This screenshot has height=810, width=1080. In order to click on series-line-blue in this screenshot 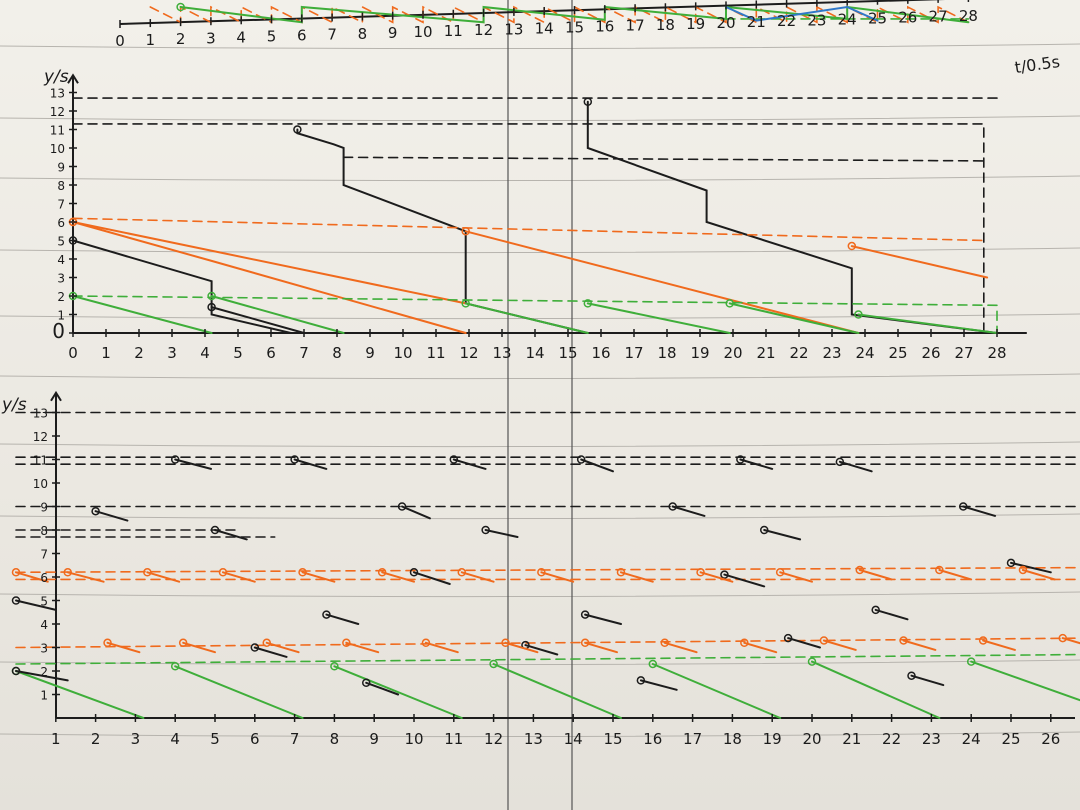, I will do `click(802, 13)`.